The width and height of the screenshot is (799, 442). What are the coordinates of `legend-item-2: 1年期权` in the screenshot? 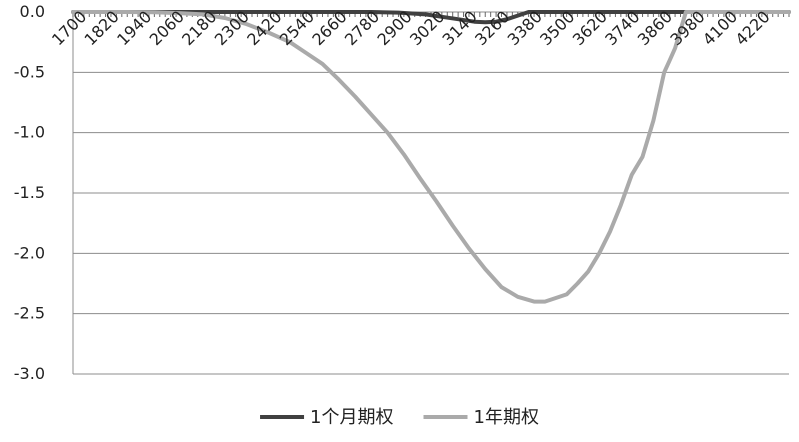 It's located at (481, 417).